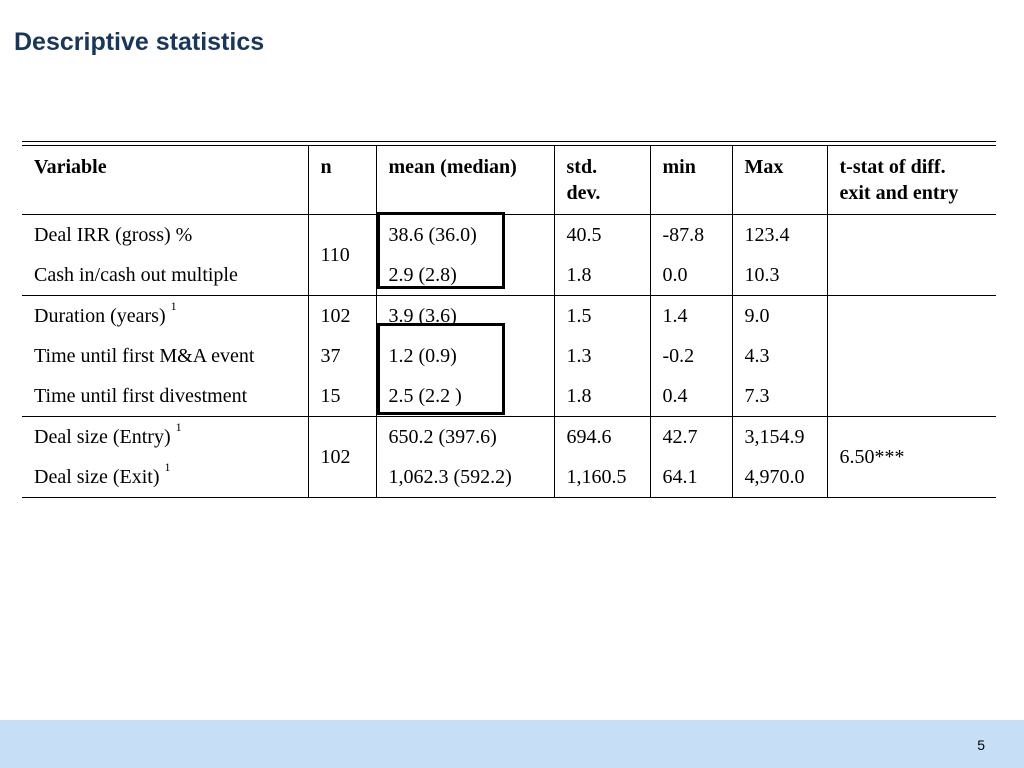  What do you see at coordinates (583, 193) in the screenshot?
I see `header-std-line2: dev.` at bounding box center [583, 193].